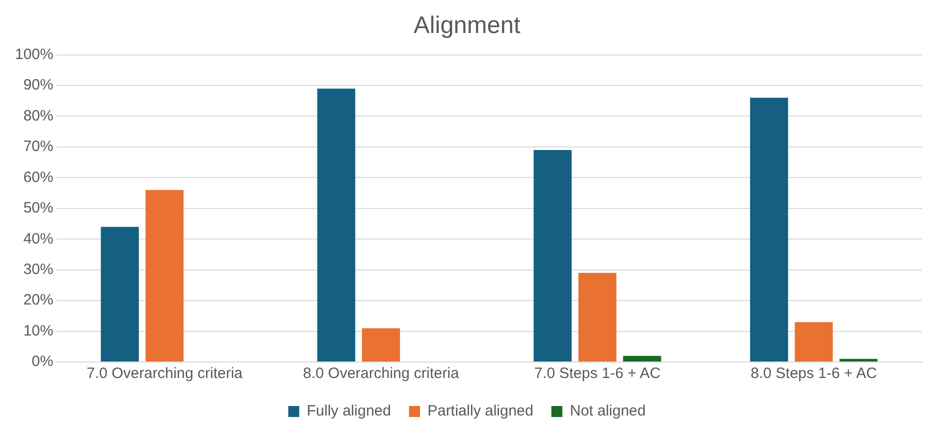 Image resolution: width=942 pixels, height=437 pixels. What do you see at coordinates (38, 269) in the screenshot?
I see `y-tick-label: 30%` at bounding box center [38, 269].